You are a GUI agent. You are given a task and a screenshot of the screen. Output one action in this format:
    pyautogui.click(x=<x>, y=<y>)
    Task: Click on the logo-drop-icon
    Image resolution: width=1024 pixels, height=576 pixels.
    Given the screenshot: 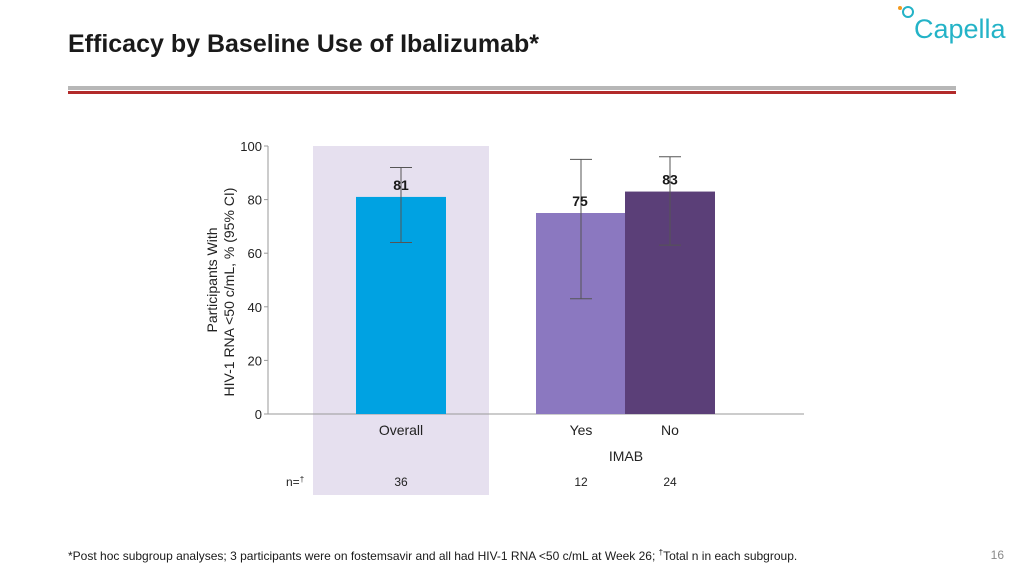 What is the action you would take?
    pyautogui.click(x=908, y=12)
    